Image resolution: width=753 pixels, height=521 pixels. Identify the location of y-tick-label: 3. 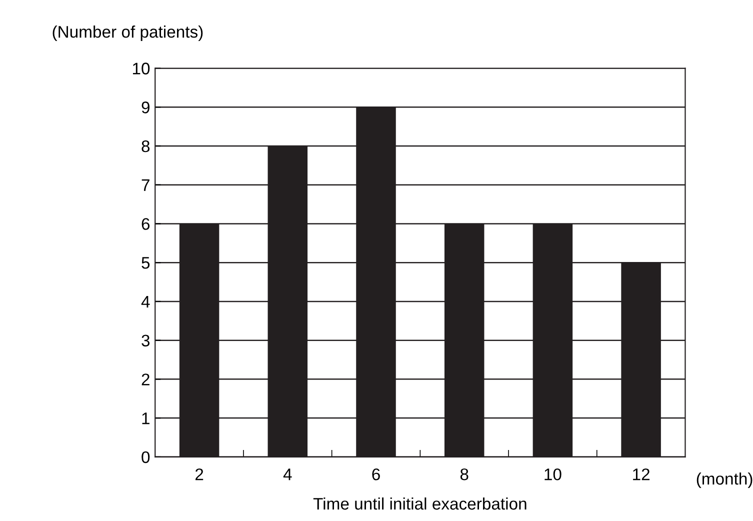
(146, 340).